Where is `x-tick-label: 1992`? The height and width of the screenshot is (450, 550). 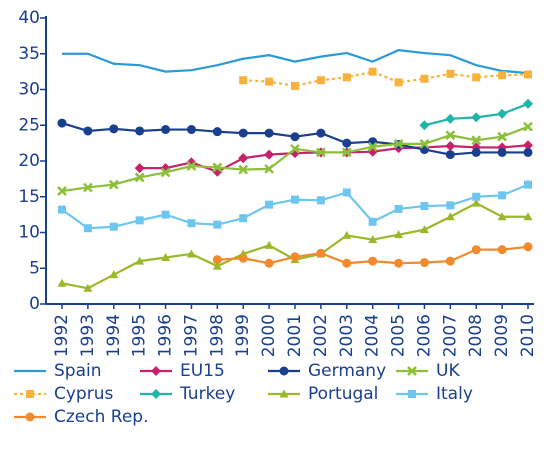
x-tick-label: 1992 is located at coordinates (62, 335).